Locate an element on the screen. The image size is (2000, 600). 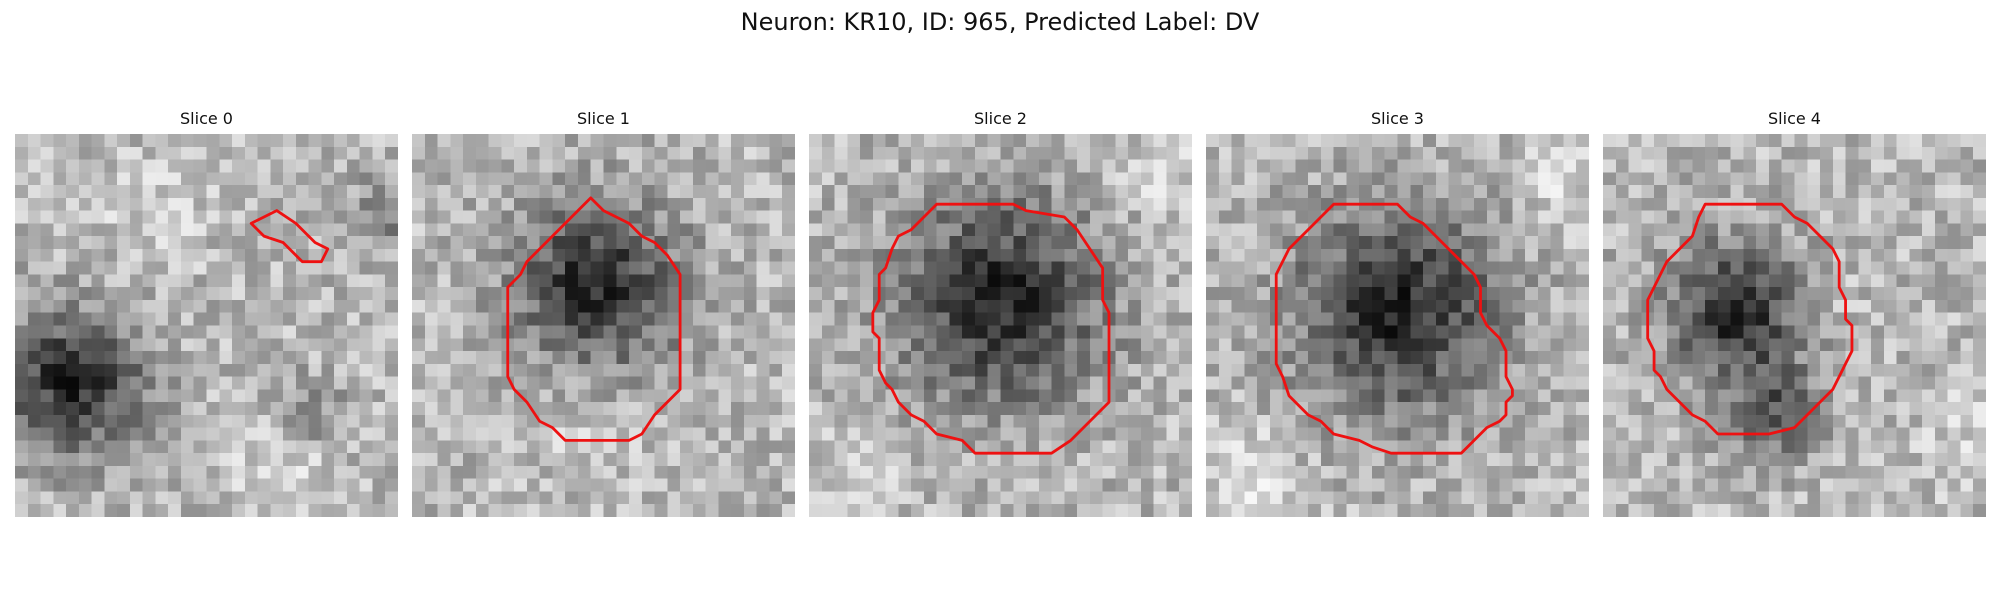
slice-title: Slice 1 is located at coordinates (603, 121).